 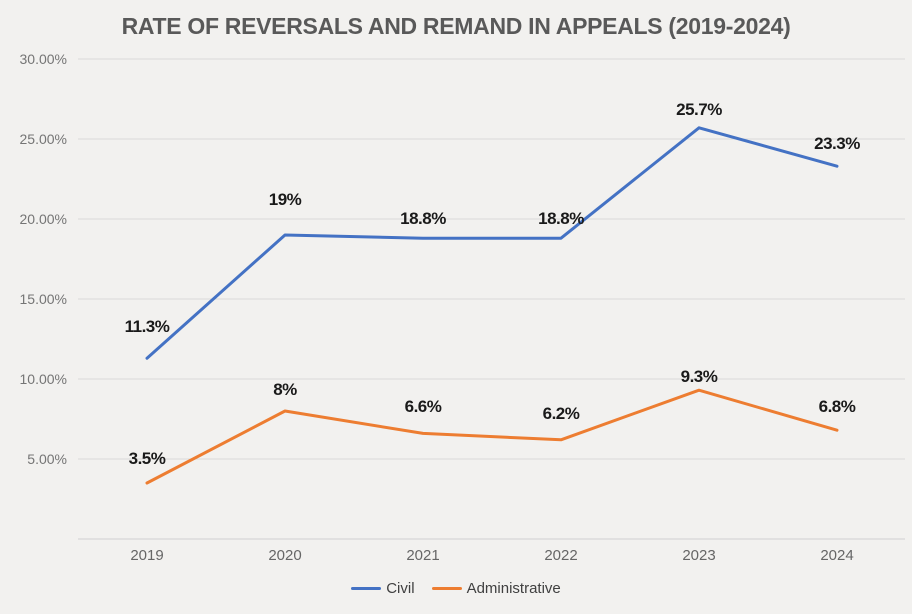 I want to click on data-label-administrative-2023: 9.3%, so click(x=699, y=377).